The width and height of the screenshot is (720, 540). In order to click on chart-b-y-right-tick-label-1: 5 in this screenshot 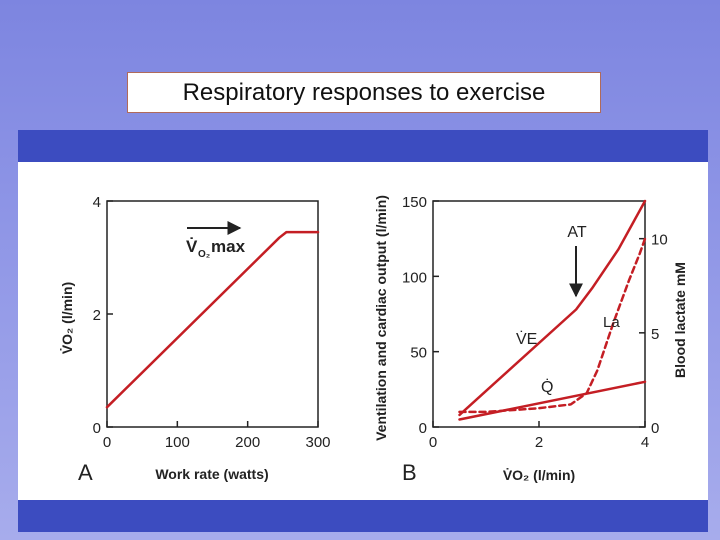, I will do `click(655, 334)`.